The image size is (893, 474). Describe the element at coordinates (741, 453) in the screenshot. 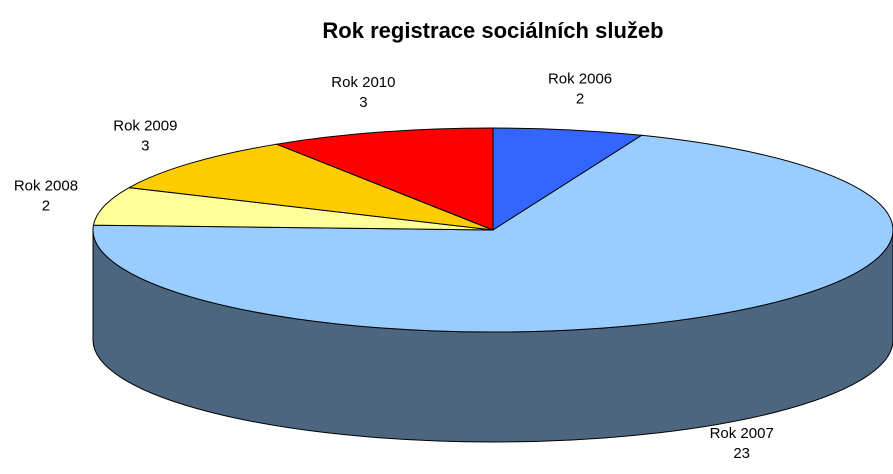

I see `slice-value: 23` at that location.